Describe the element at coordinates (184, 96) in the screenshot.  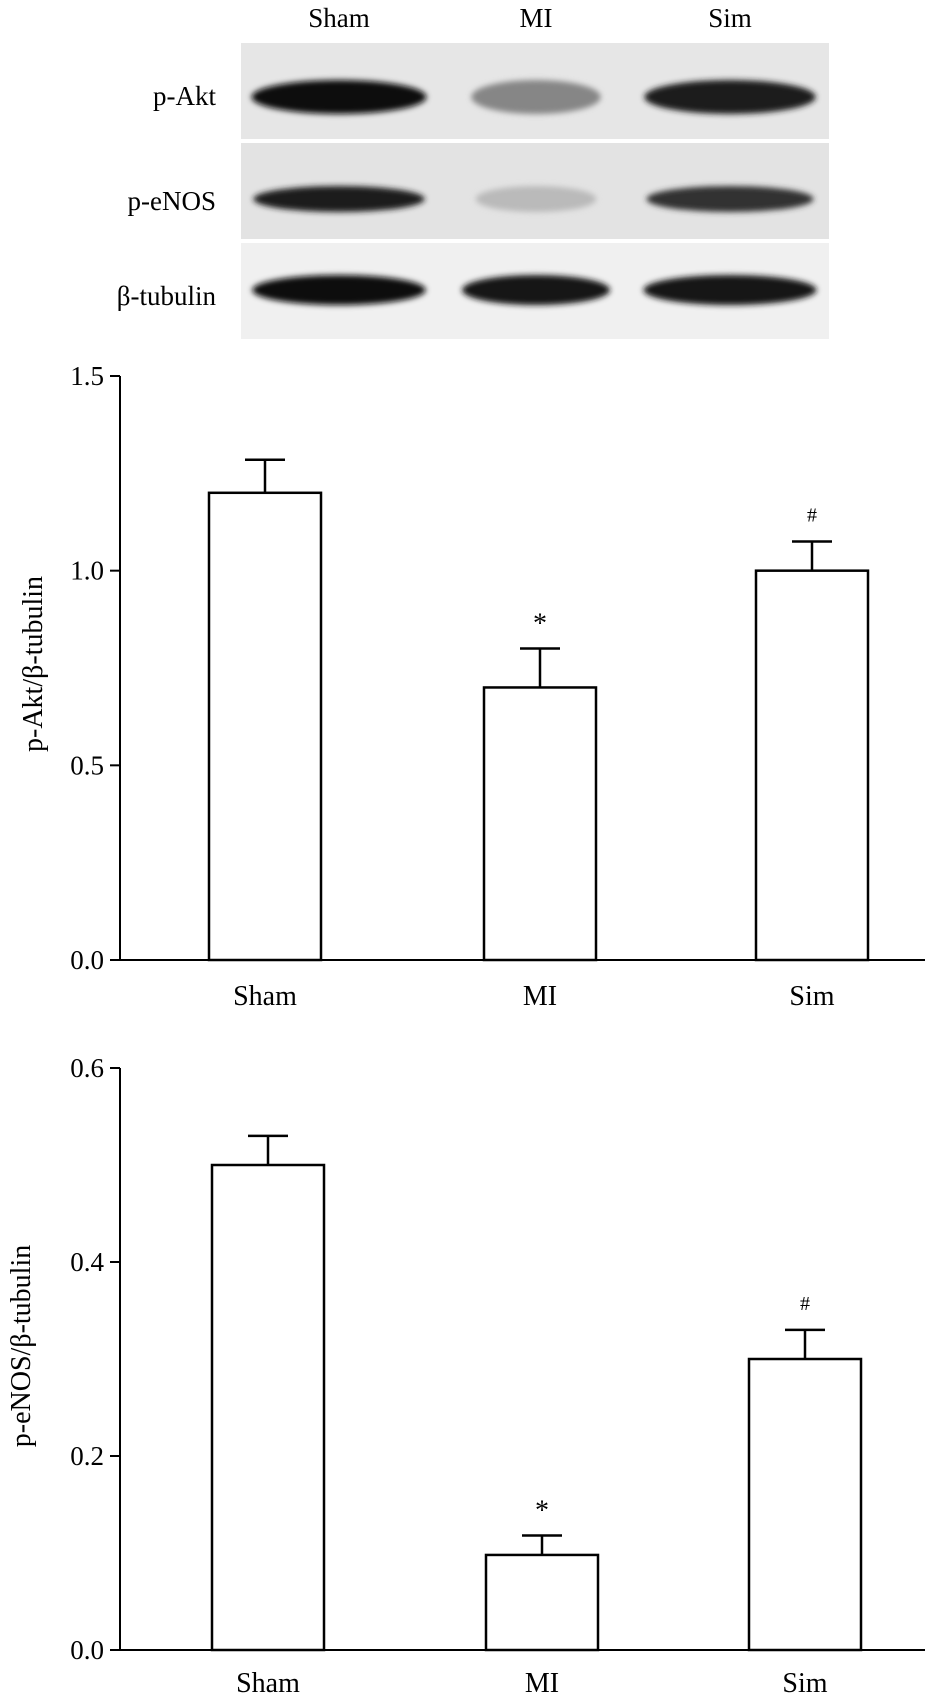
I see `blot-row-label: p-Akt` at that location.